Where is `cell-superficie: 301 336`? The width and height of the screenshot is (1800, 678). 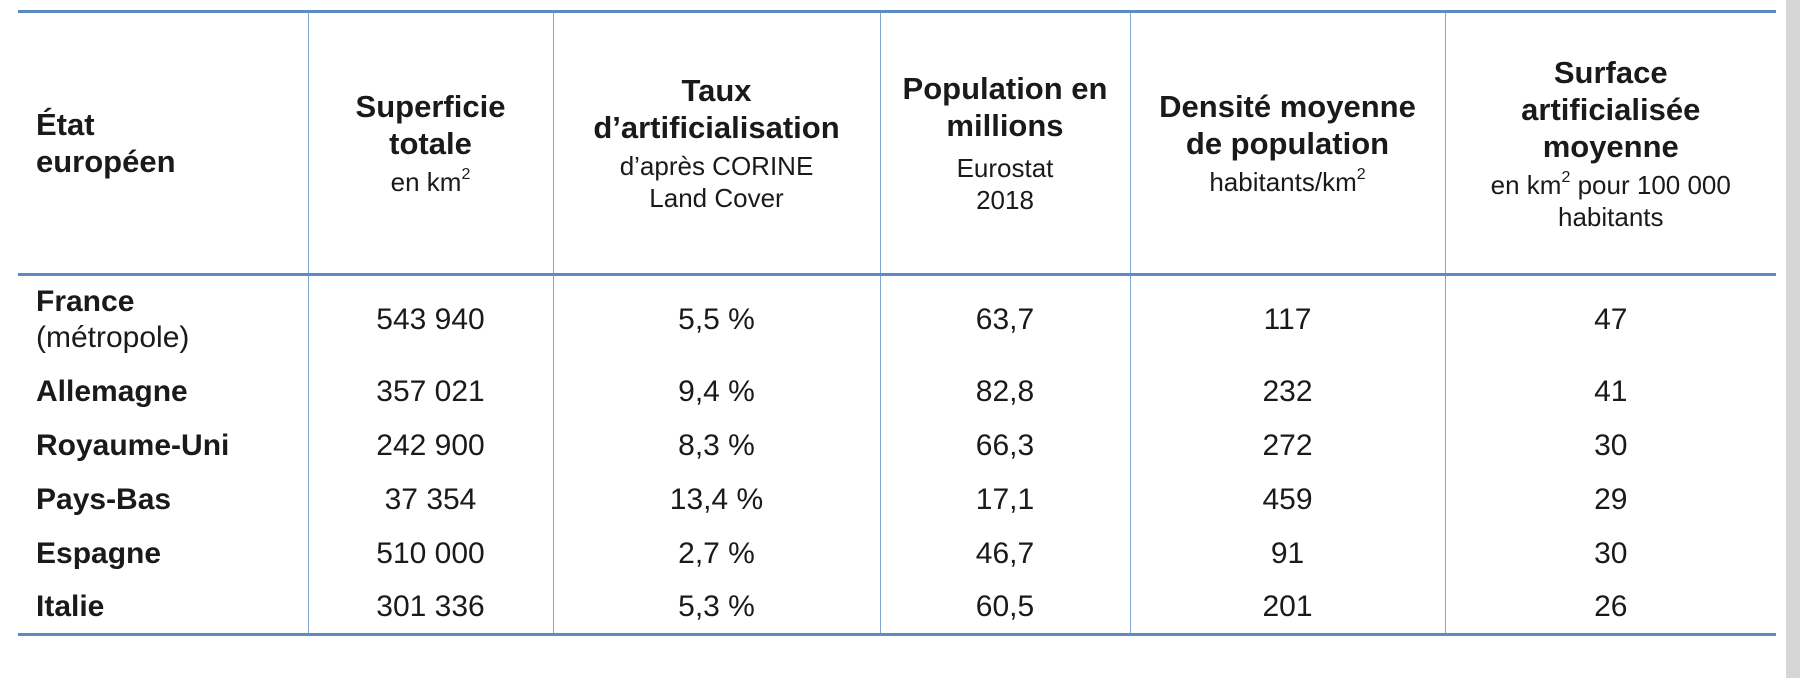
cell-superficie: 301 336 is located at coordinates (430, 607).